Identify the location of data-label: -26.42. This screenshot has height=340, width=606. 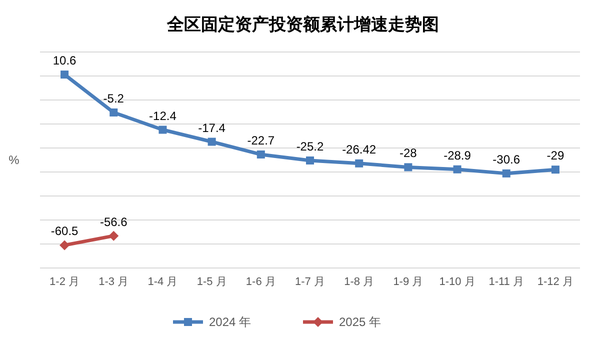
(359, 149).